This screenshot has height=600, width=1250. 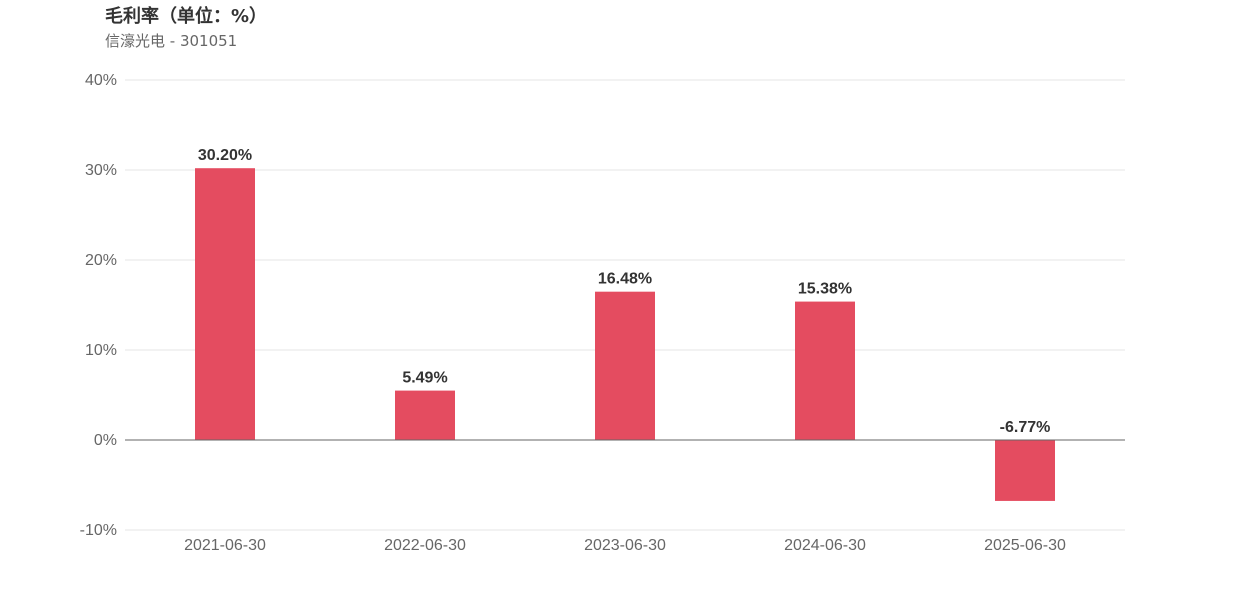 What do you see at coordinates (625, 545) in the screenshot?
I see `x-tick-label: 2023-06-30` at bounding box center [625, 545].